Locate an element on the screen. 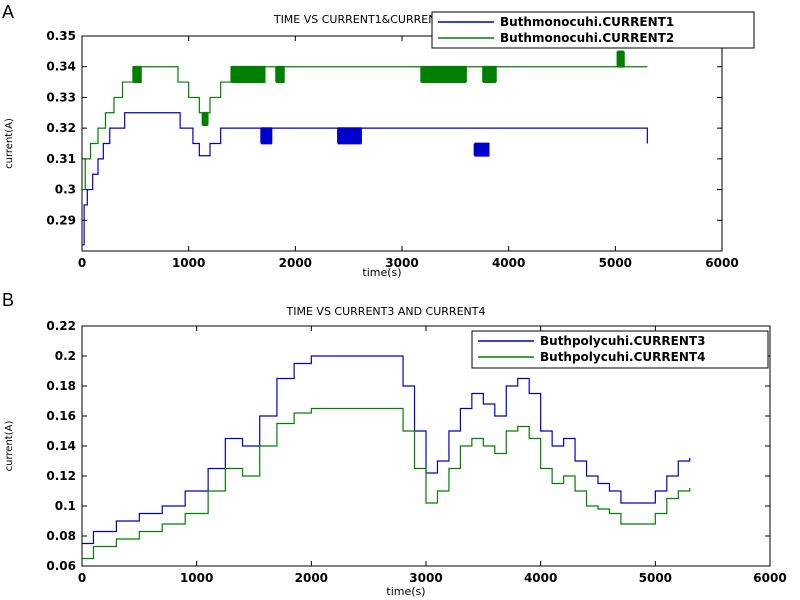 The height and width of the screenshot is (600, 800). panel-b-label: B is located at coordinates (8, 300).